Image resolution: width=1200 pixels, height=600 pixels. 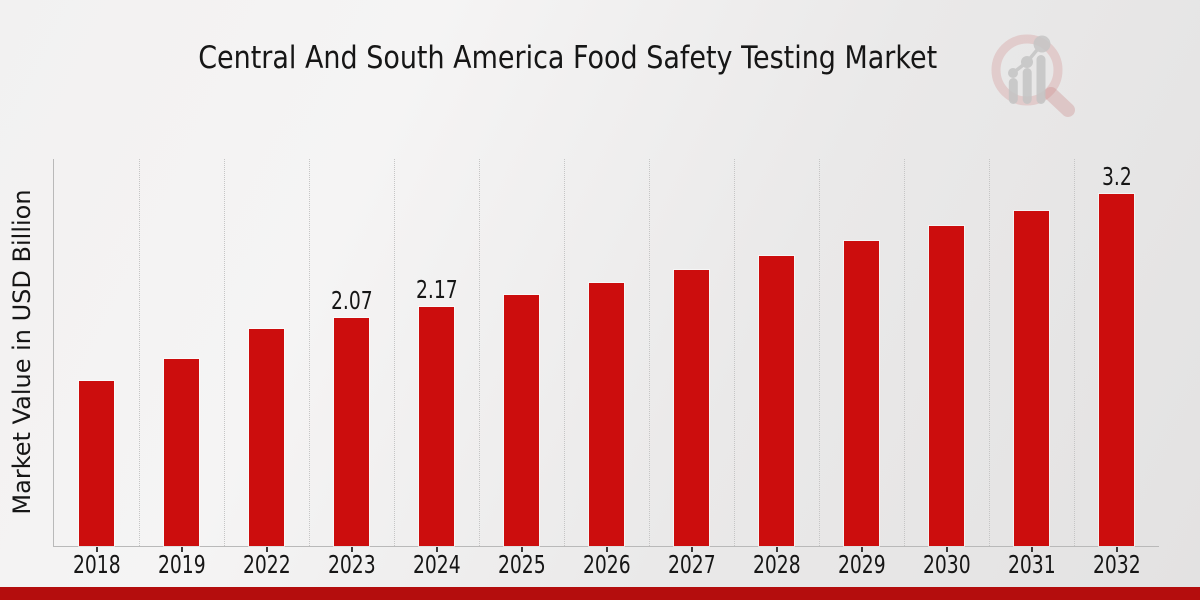 I want to click on magnifier-handle, so click(x=1059, y=102).